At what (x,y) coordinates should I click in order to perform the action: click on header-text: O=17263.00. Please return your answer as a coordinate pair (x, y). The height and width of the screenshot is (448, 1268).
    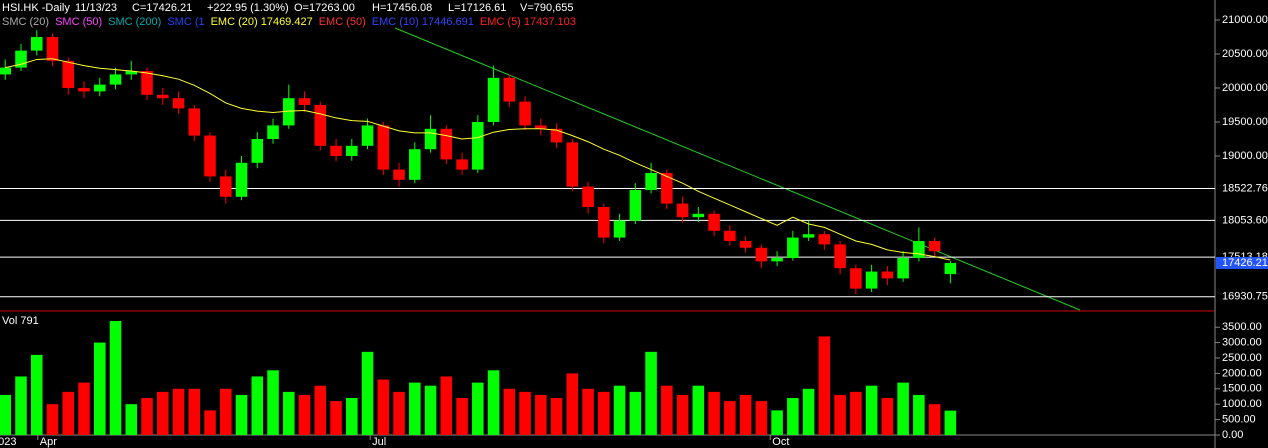
    Looking at the image, I should click on (324, 8).